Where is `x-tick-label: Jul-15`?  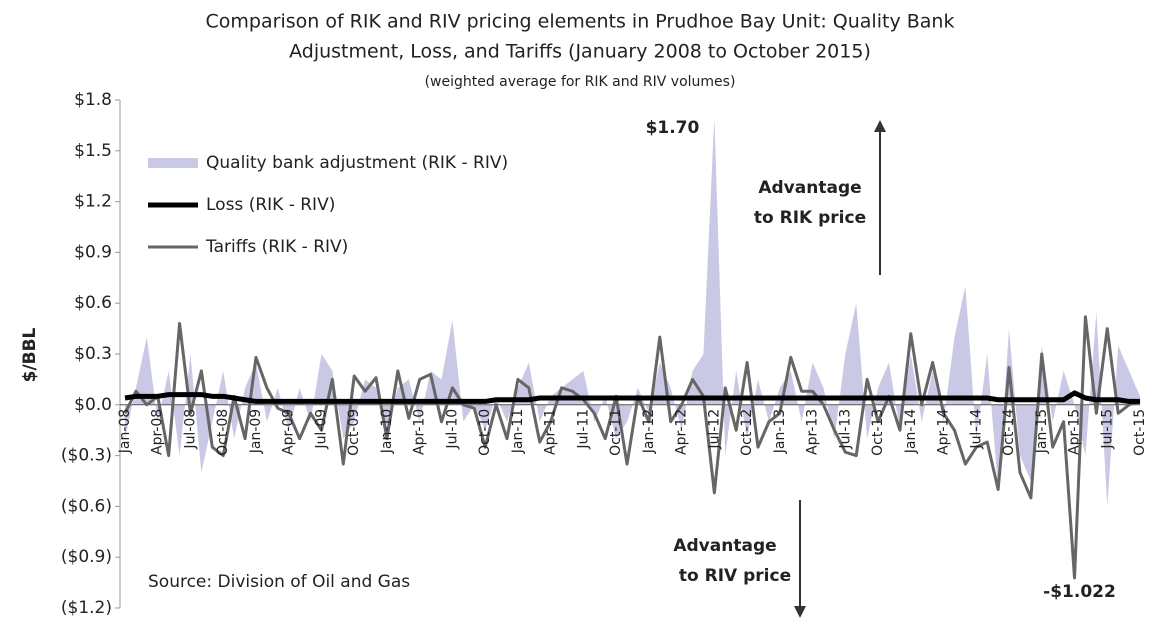
x-tick-label: Jul-15 is located at coordinates (1107, 429).